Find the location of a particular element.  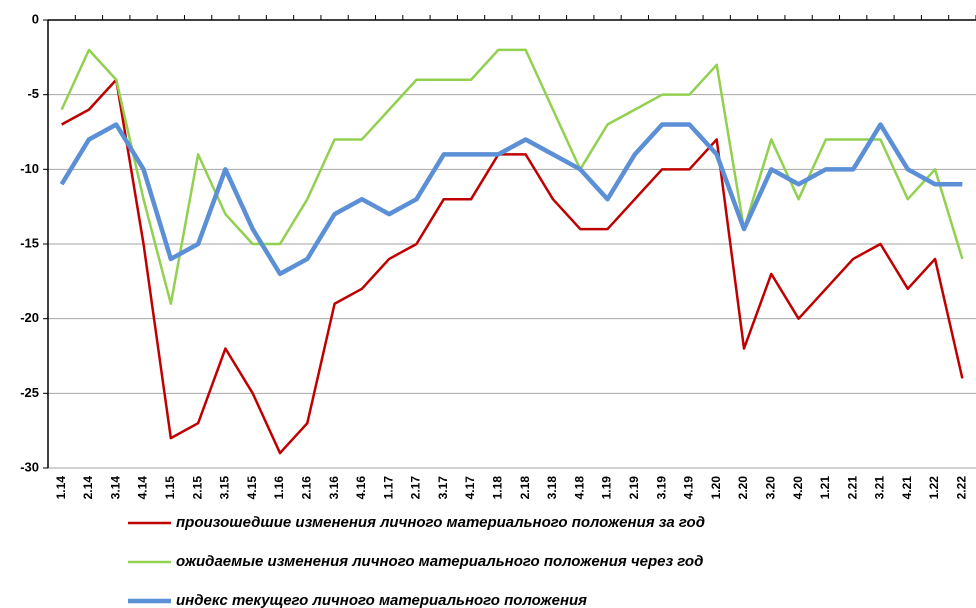

x-tick-label: 2.18 is located at coordinates (525, 488).